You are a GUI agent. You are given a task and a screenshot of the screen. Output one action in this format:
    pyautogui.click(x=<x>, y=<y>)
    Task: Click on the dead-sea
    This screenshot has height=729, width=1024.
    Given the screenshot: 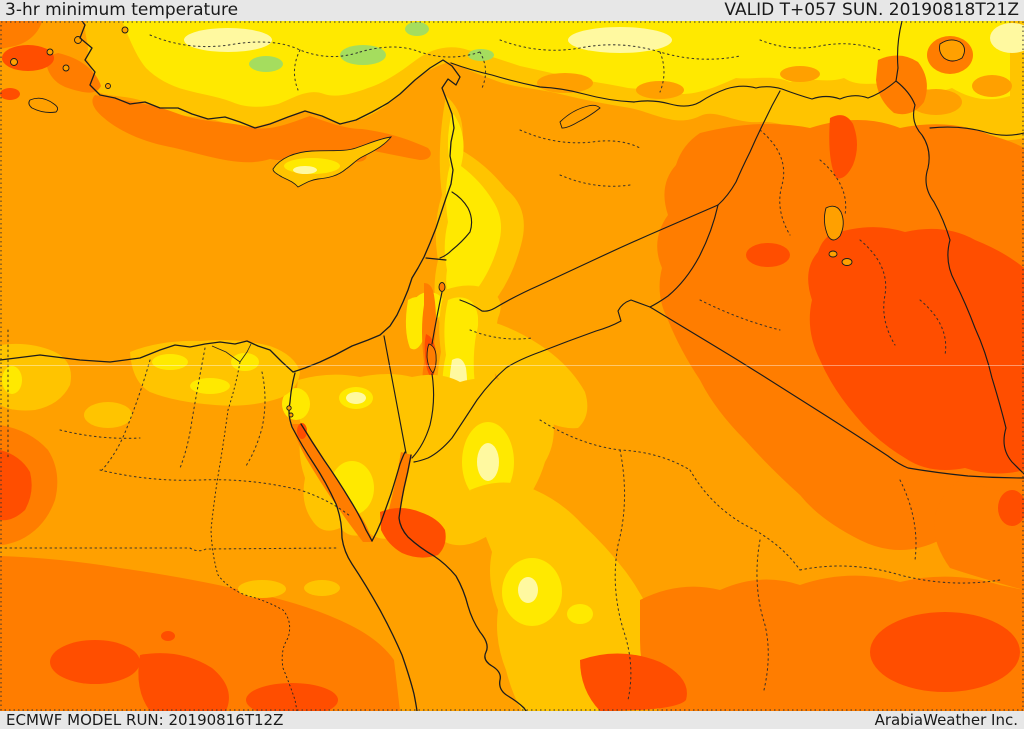 What is the action you would take?
    pyautogui.click(x=431, y=358)
    